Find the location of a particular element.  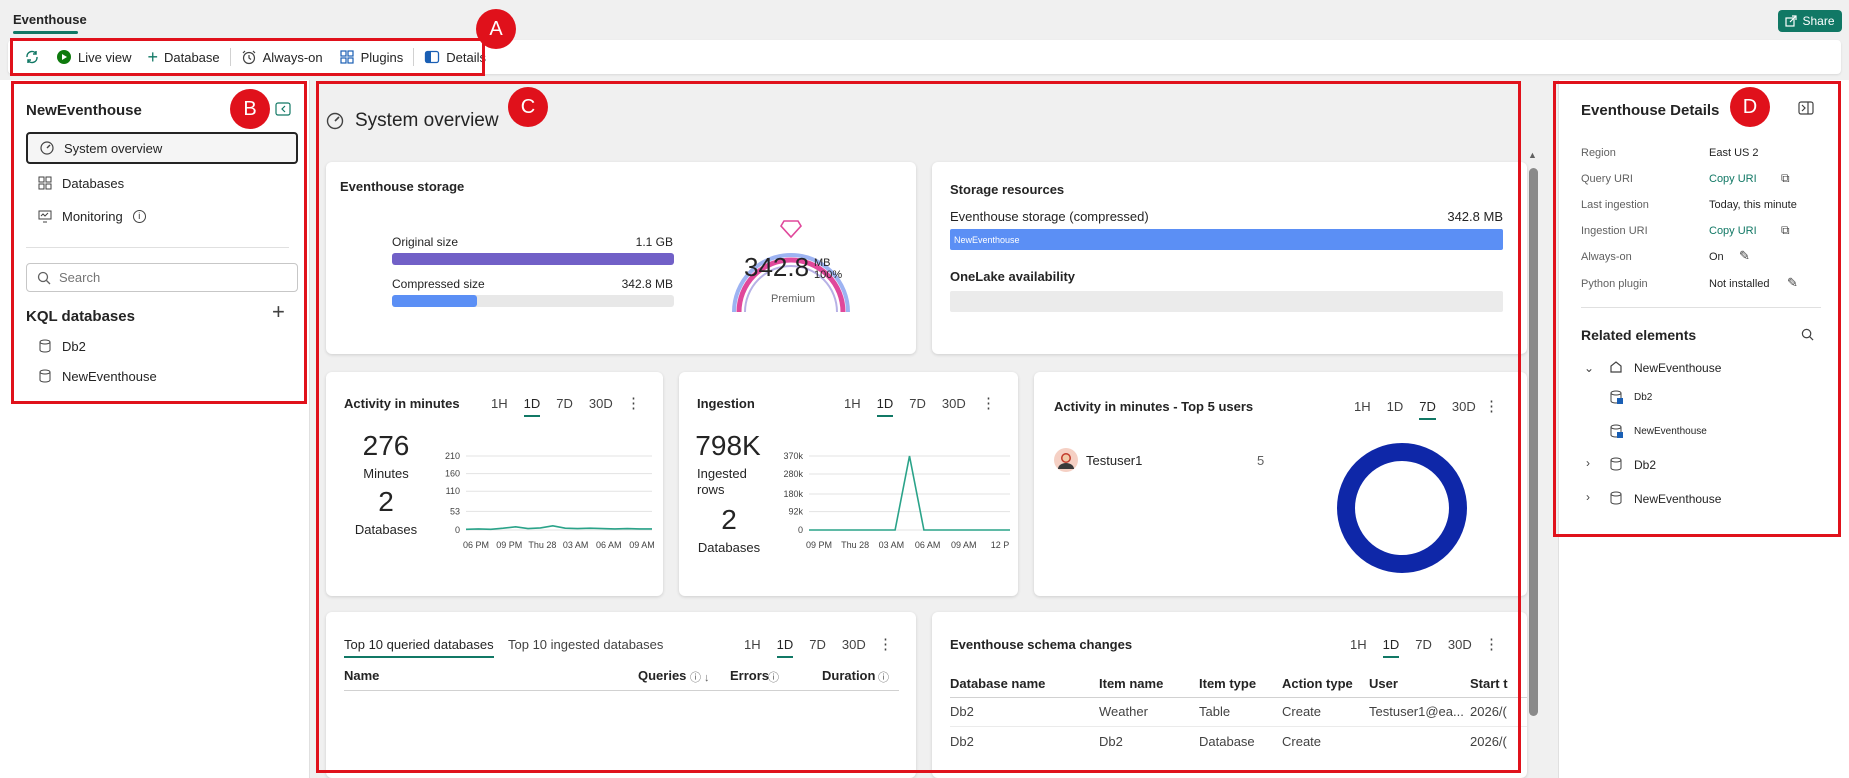

detail-value: East US 2 is located at coordinates (1734, 153).